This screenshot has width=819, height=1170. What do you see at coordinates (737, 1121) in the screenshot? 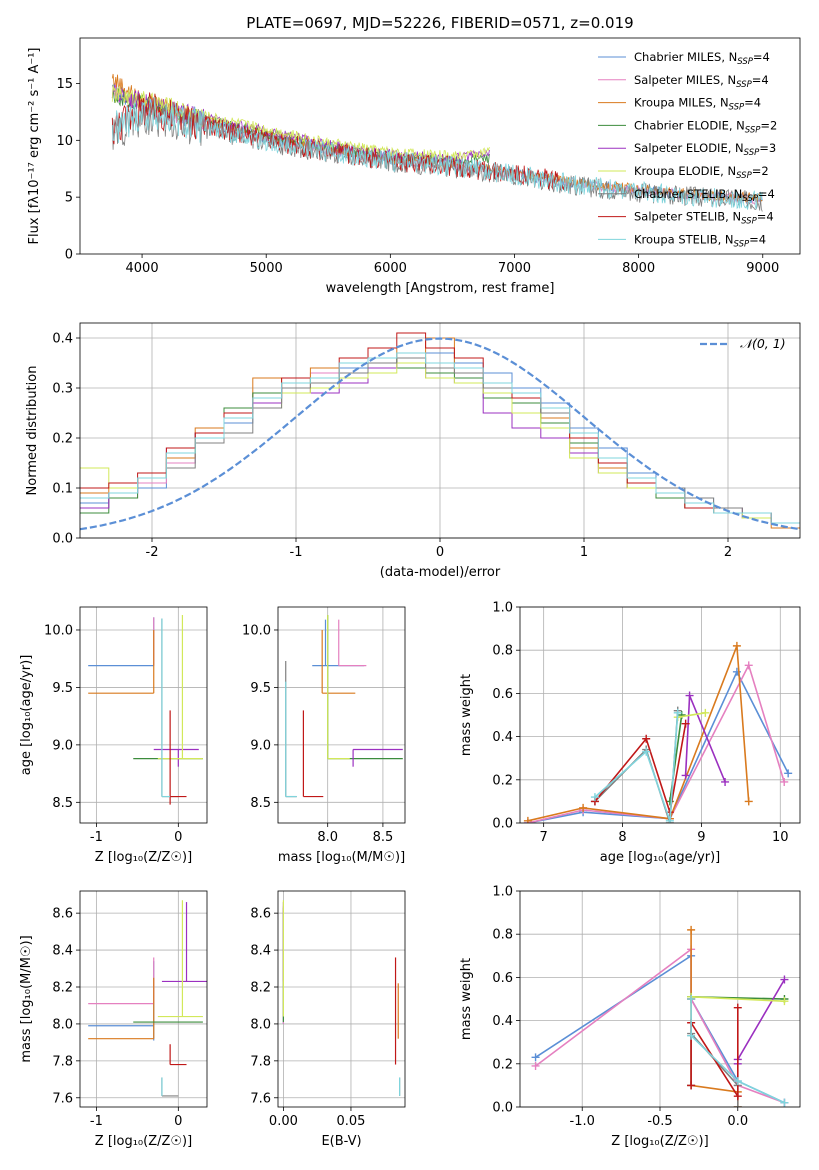
I see `weight_vs_Z-xtick-label: 0.0` at bounding box center [737, 1121].